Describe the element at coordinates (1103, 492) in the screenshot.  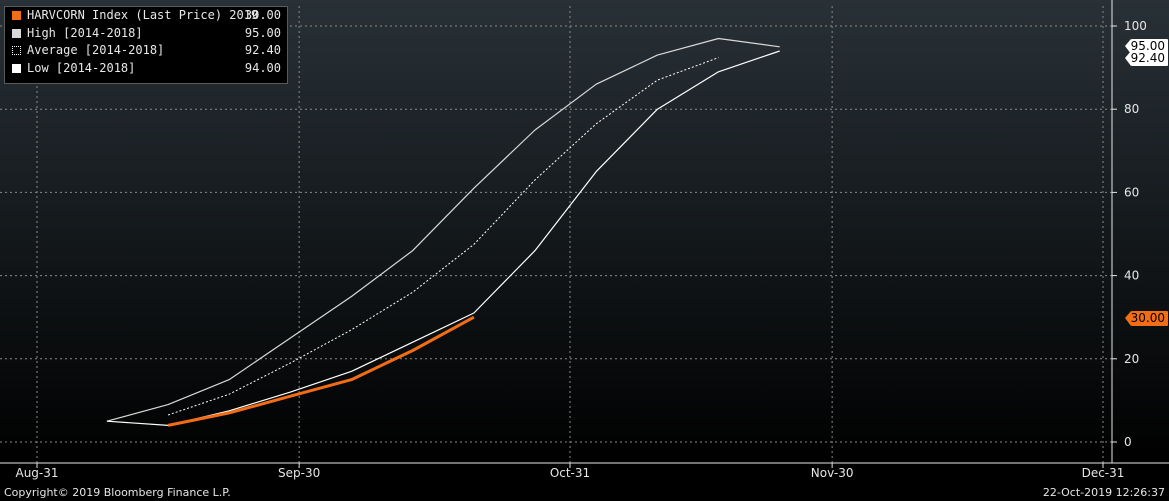
I see `timestamp-text: 22-Oct-2019 12:26:37` at that location.